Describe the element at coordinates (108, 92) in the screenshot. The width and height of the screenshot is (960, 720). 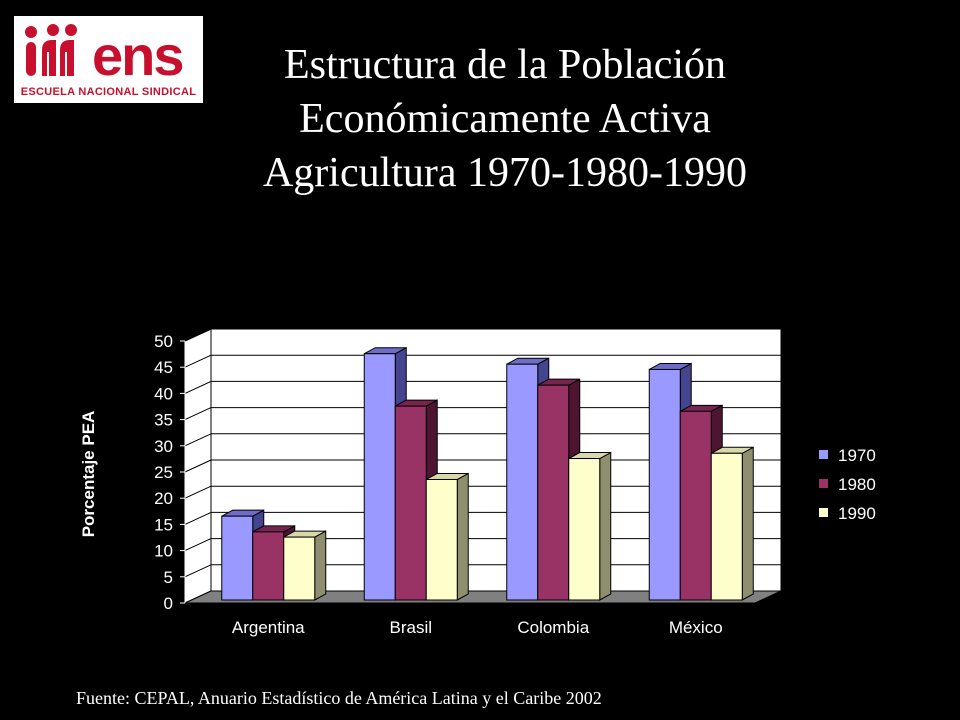
I see `logo-text: ESCUELA NACIONAL SINDICAL` at that location.